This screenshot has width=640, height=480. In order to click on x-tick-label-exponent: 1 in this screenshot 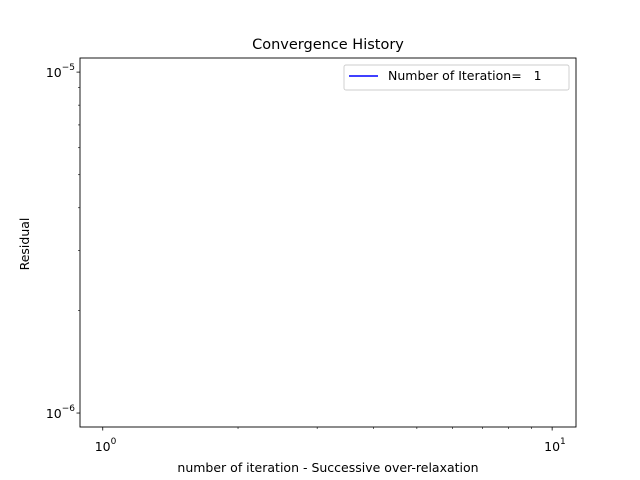, I will do `click(563, 442)`.